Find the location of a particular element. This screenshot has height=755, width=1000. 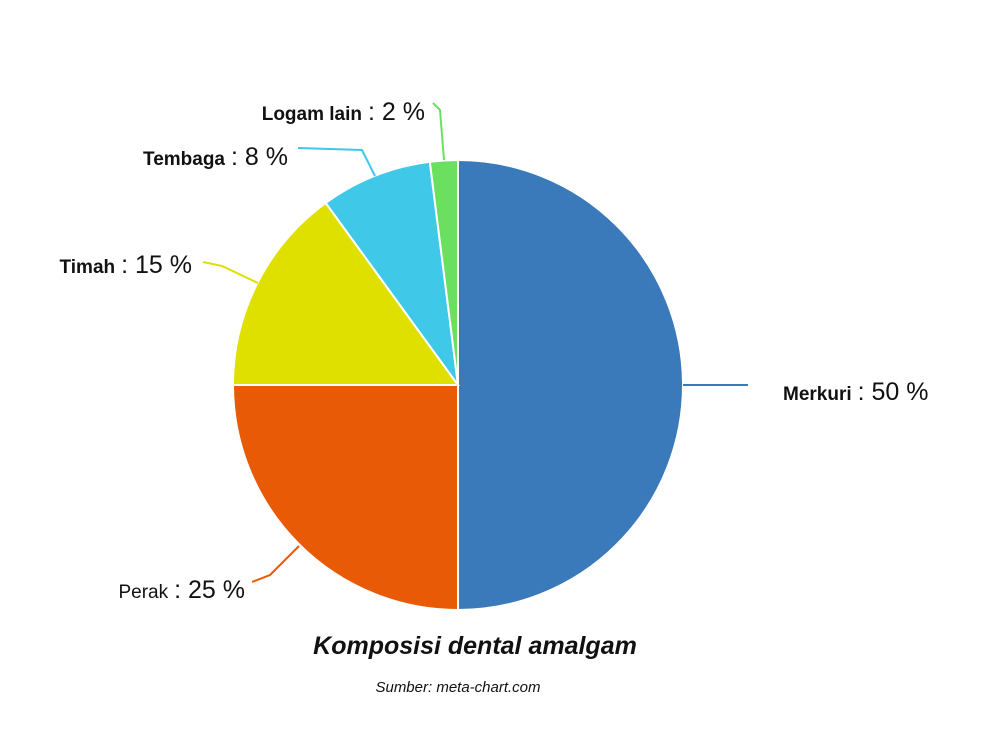

slice-name: Timah is located at coordinates (88, 267).